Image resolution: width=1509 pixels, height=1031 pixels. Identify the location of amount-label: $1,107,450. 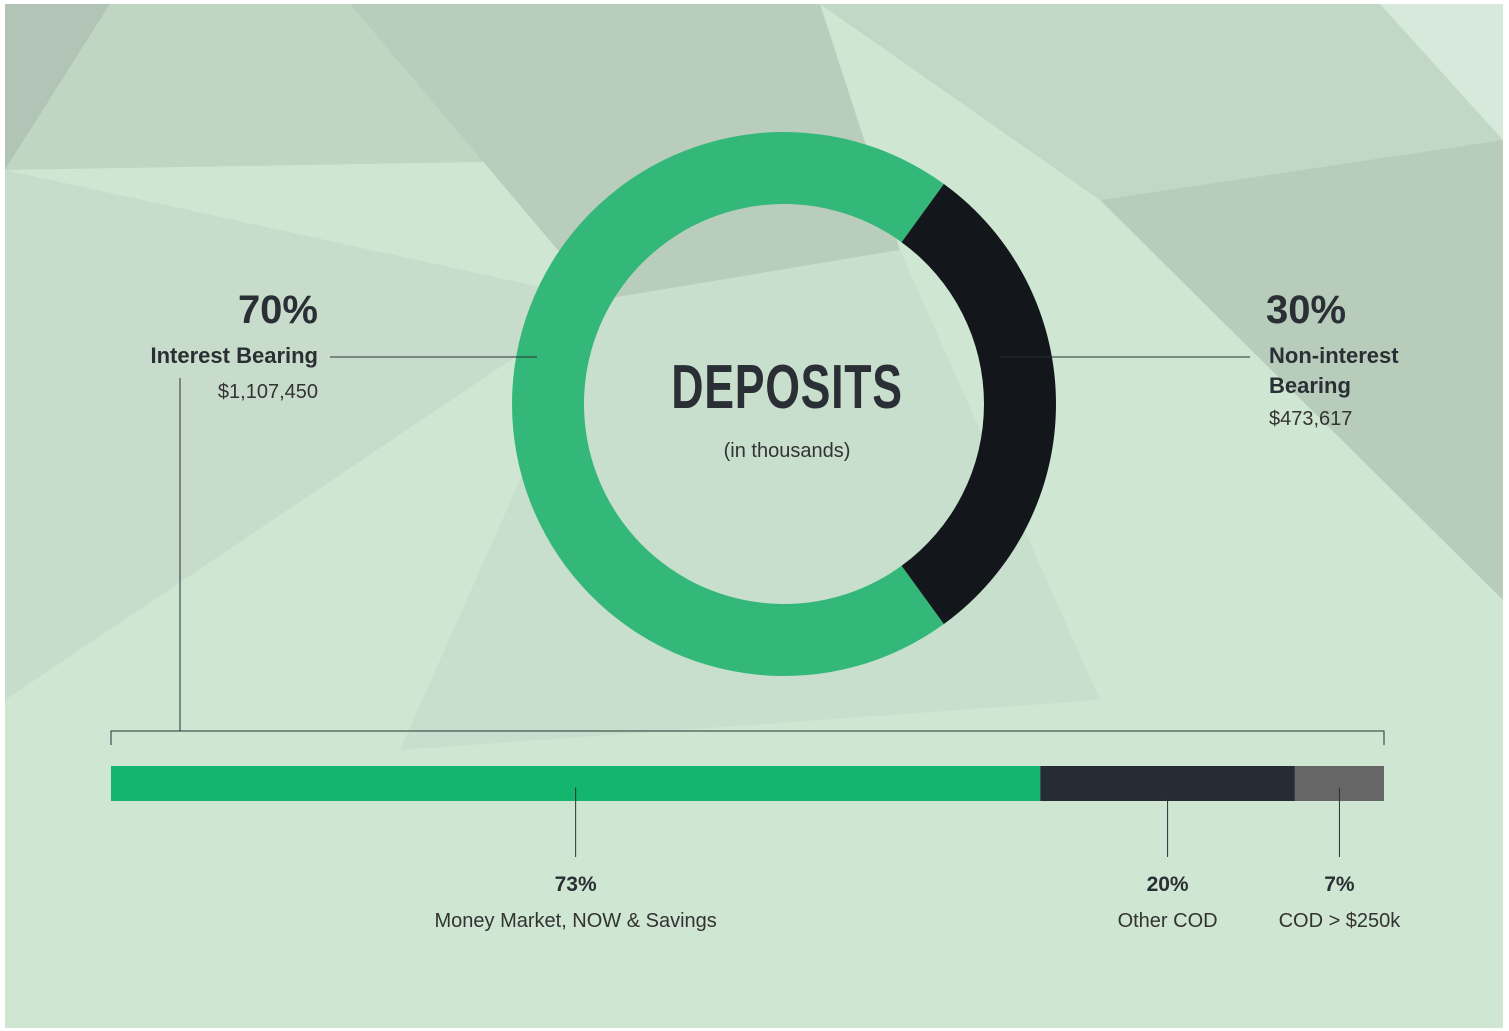
(267, 392).